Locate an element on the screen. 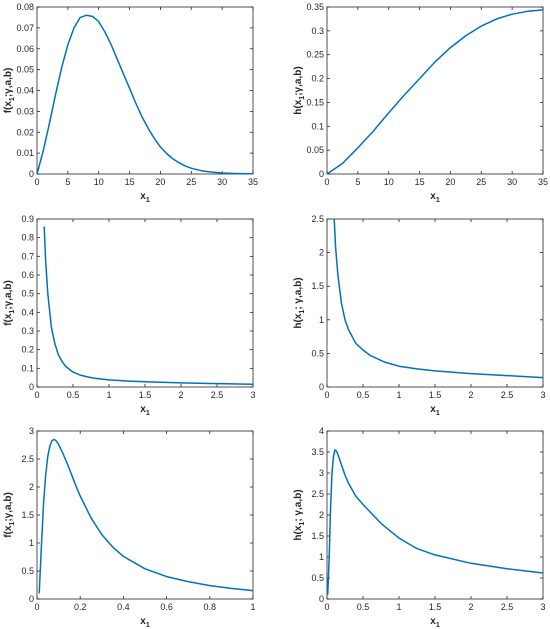 The image size is (550, 629). y-tick-label: 0.04 is located at coordinates (25, 91).